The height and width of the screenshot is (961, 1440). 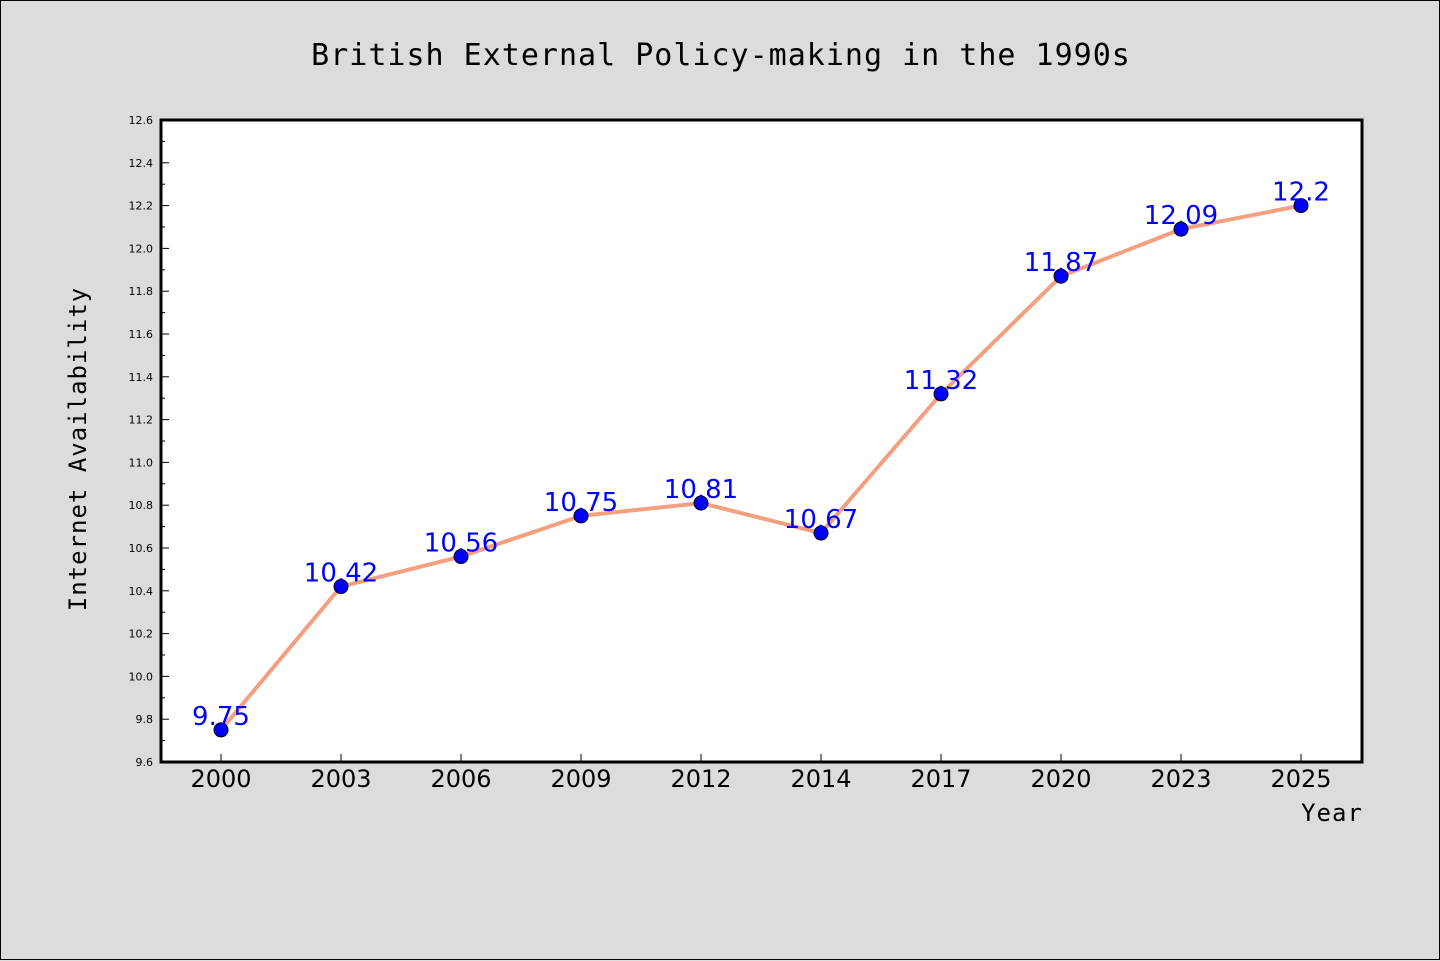 What do you see at coordinates (700, 779) in the screenshot?
I see `x-tick-label: 2012` at bounding box center [700, 779].